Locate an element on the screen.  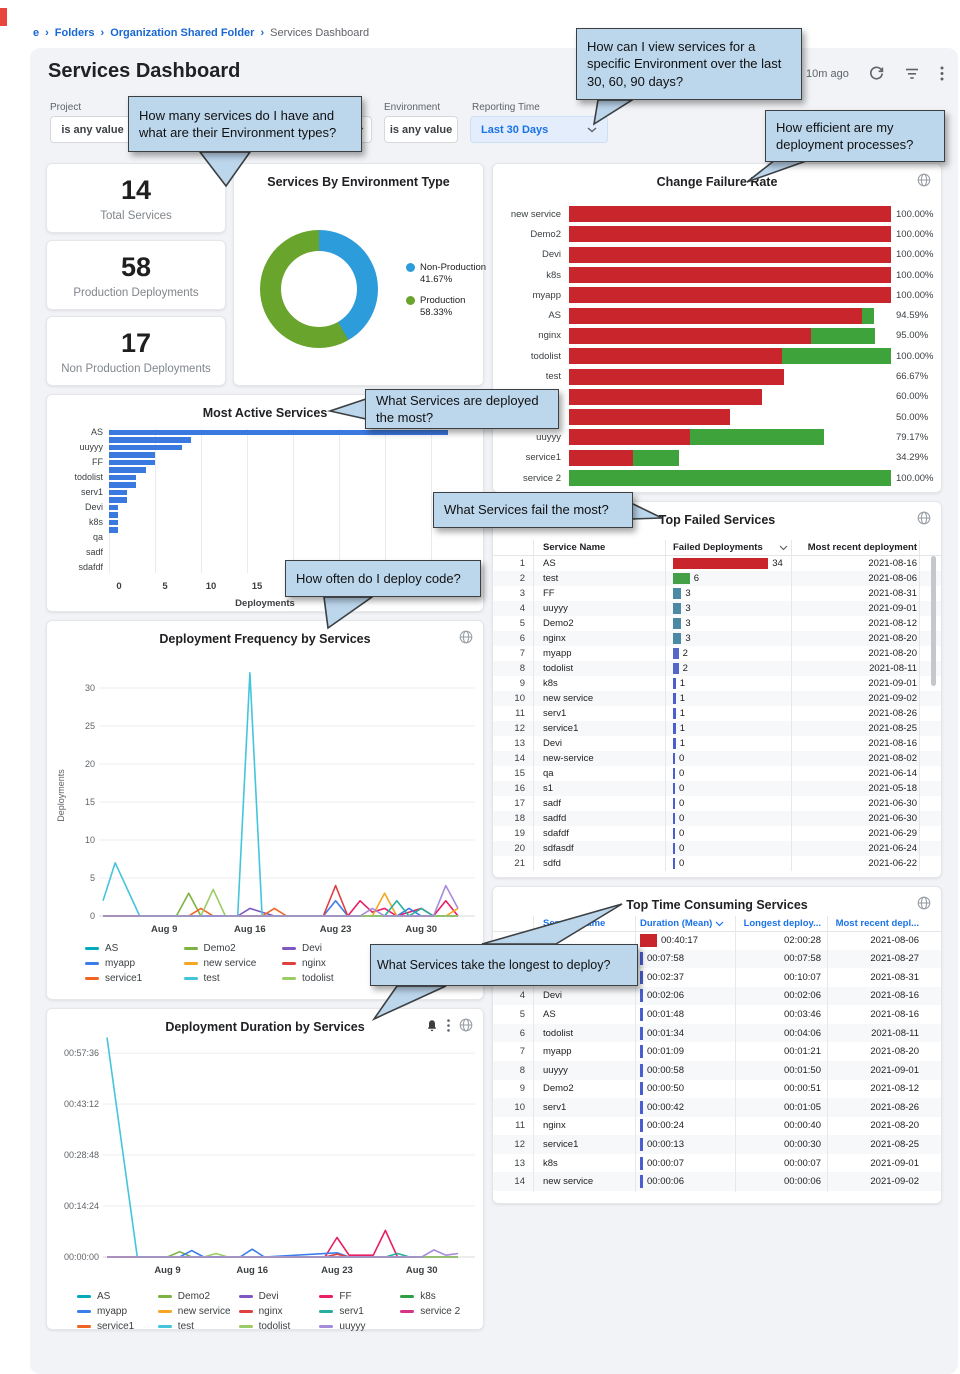
table-row: 11 nginx 00:00:24 00:00:40 2021-08-20 is located at coordinates (717, 1126).